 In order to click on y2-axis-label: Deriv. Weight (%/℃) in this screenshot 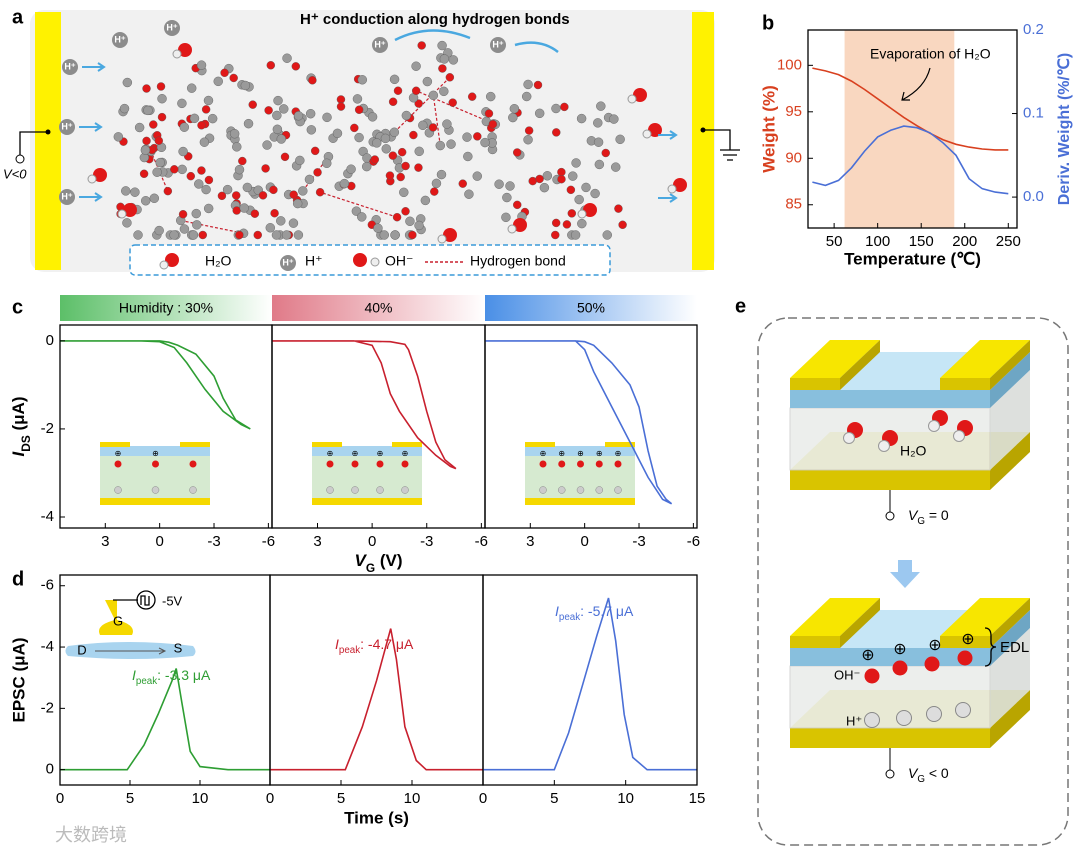, I will do `click(1064, 129)`.